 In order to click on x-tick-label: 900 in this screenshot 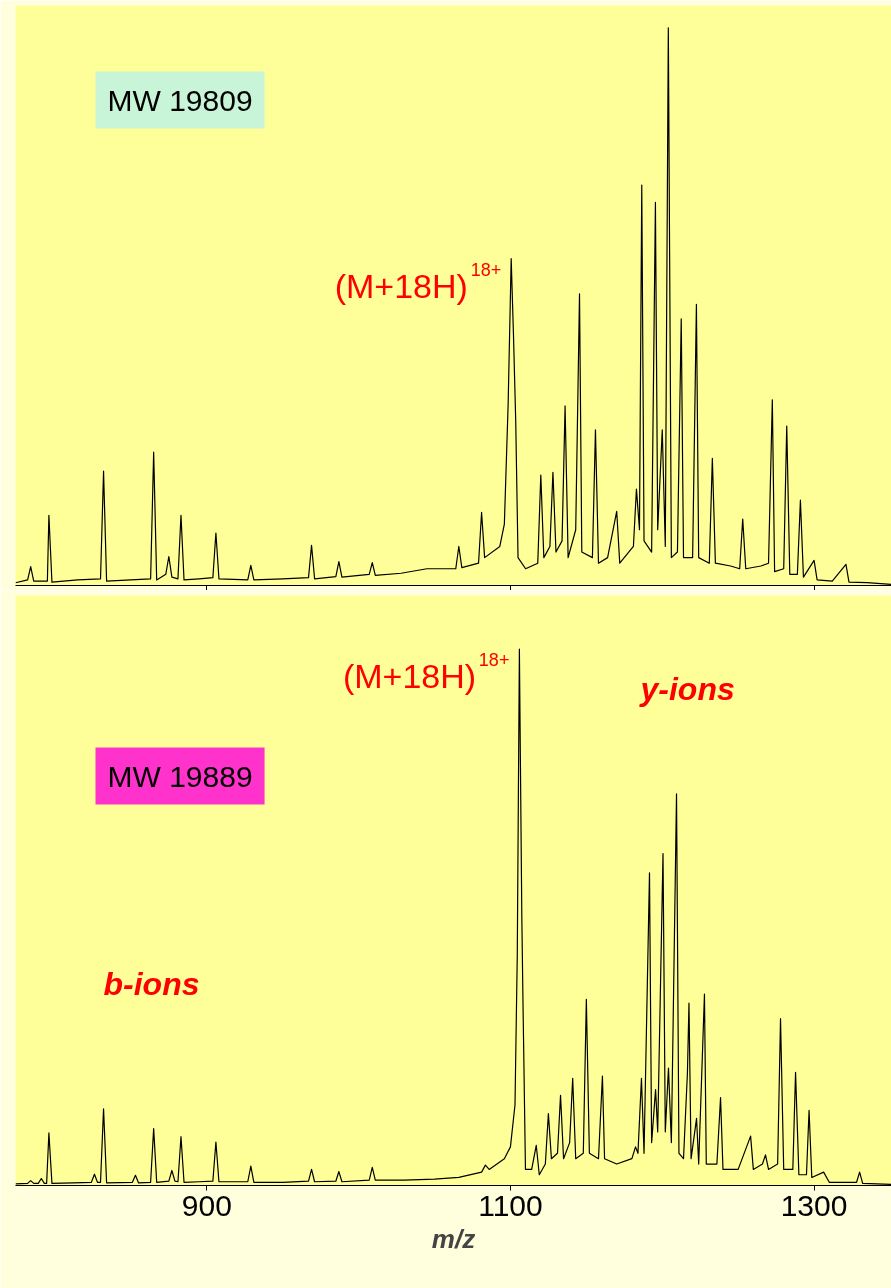, I will do `click(206, 1205)`.